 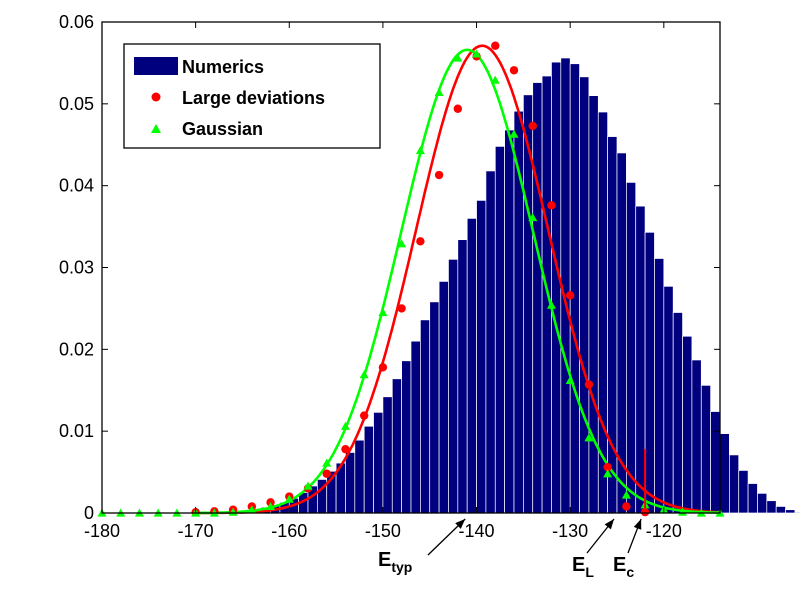 What do you see at coordinates (395, 562) in the screenshot?
I see `annotation-e-typ: Etyp` at bounding box center [395, 562].